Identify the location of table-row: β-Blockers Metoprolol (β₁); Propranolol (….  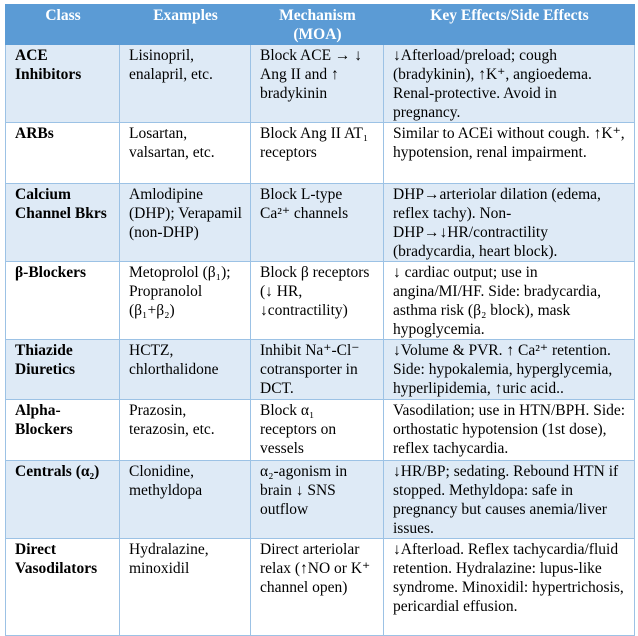
(320, 300).